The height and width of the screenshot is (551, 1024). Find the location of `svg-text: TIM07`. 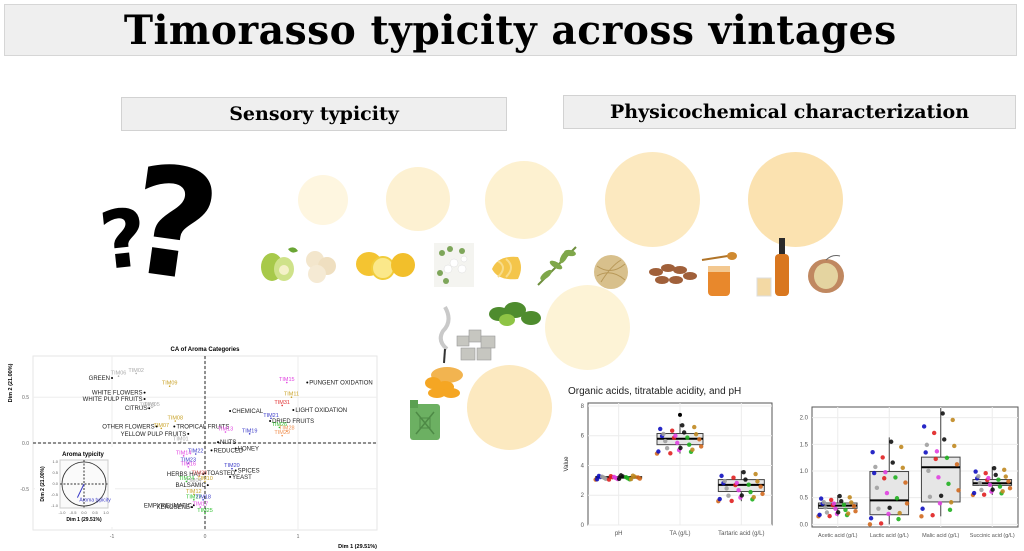

svg-text: TIM07 is located at coordinates (162, 426).